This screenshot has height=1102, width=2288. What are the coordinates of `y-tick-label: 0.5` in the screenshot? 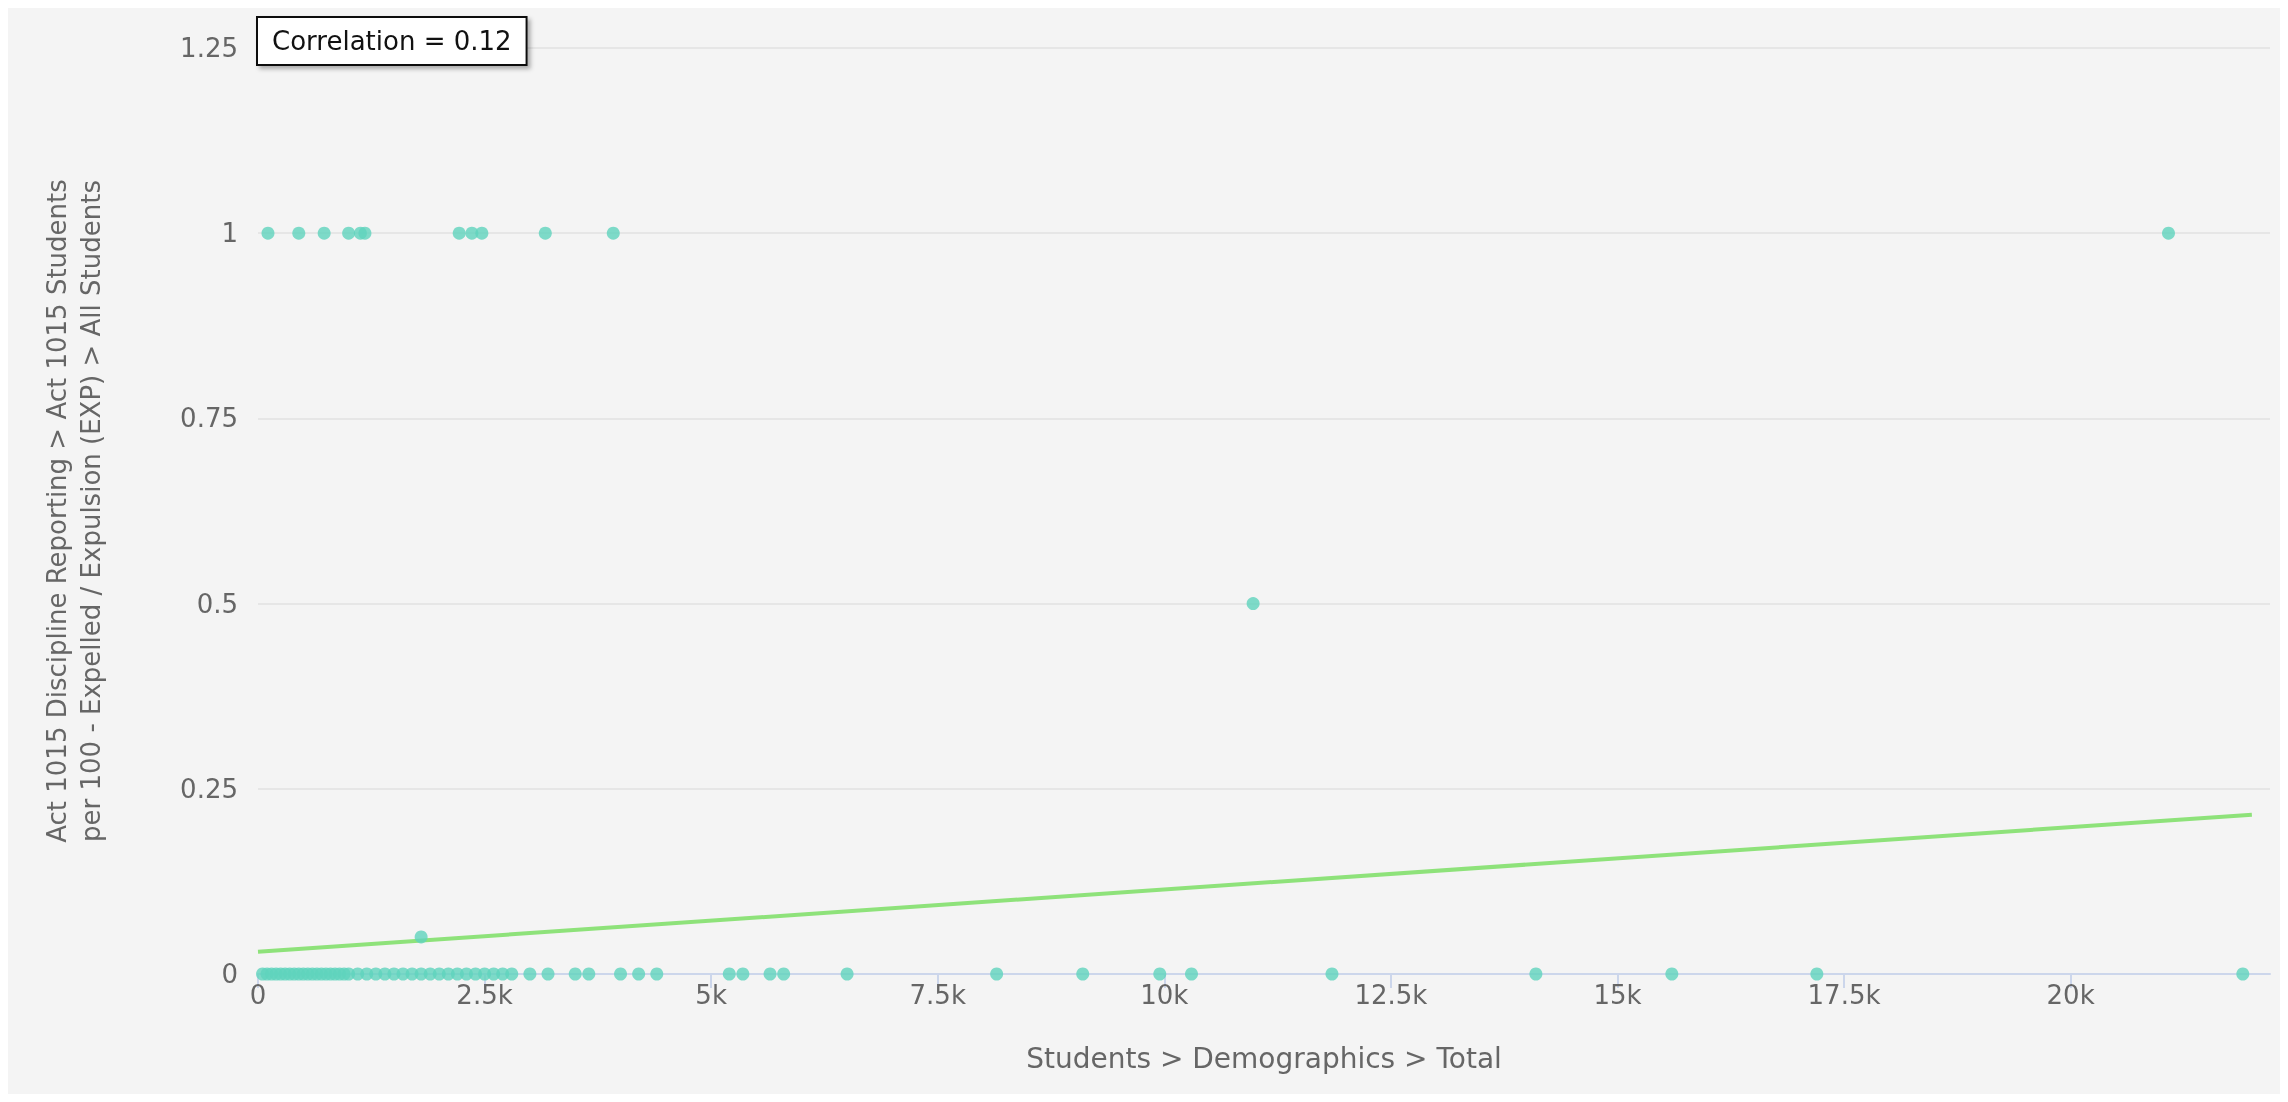 It's located at (217, 603).